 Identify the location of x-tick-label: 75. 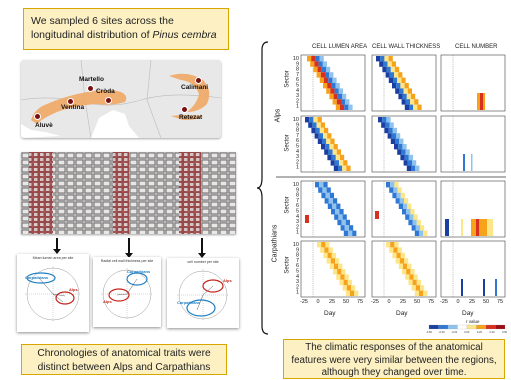
(360, 302).